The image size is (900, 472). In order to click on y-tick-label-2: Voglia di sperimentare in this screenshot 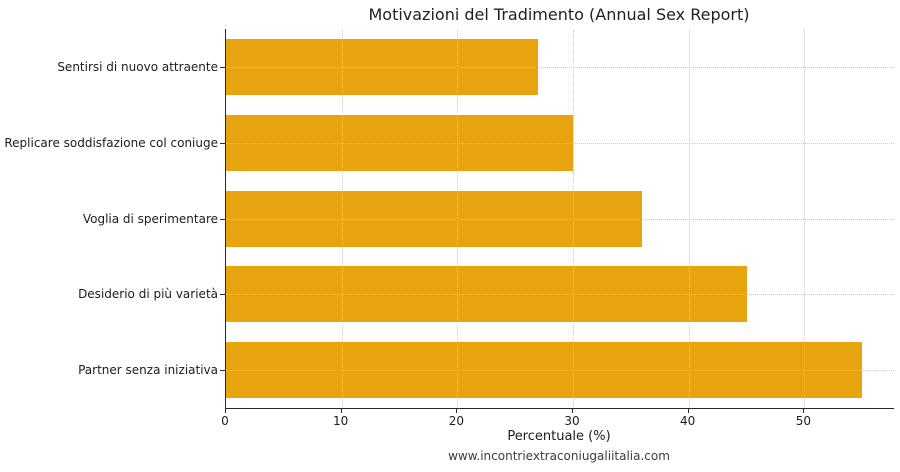, I will do `click(150, 218)`.